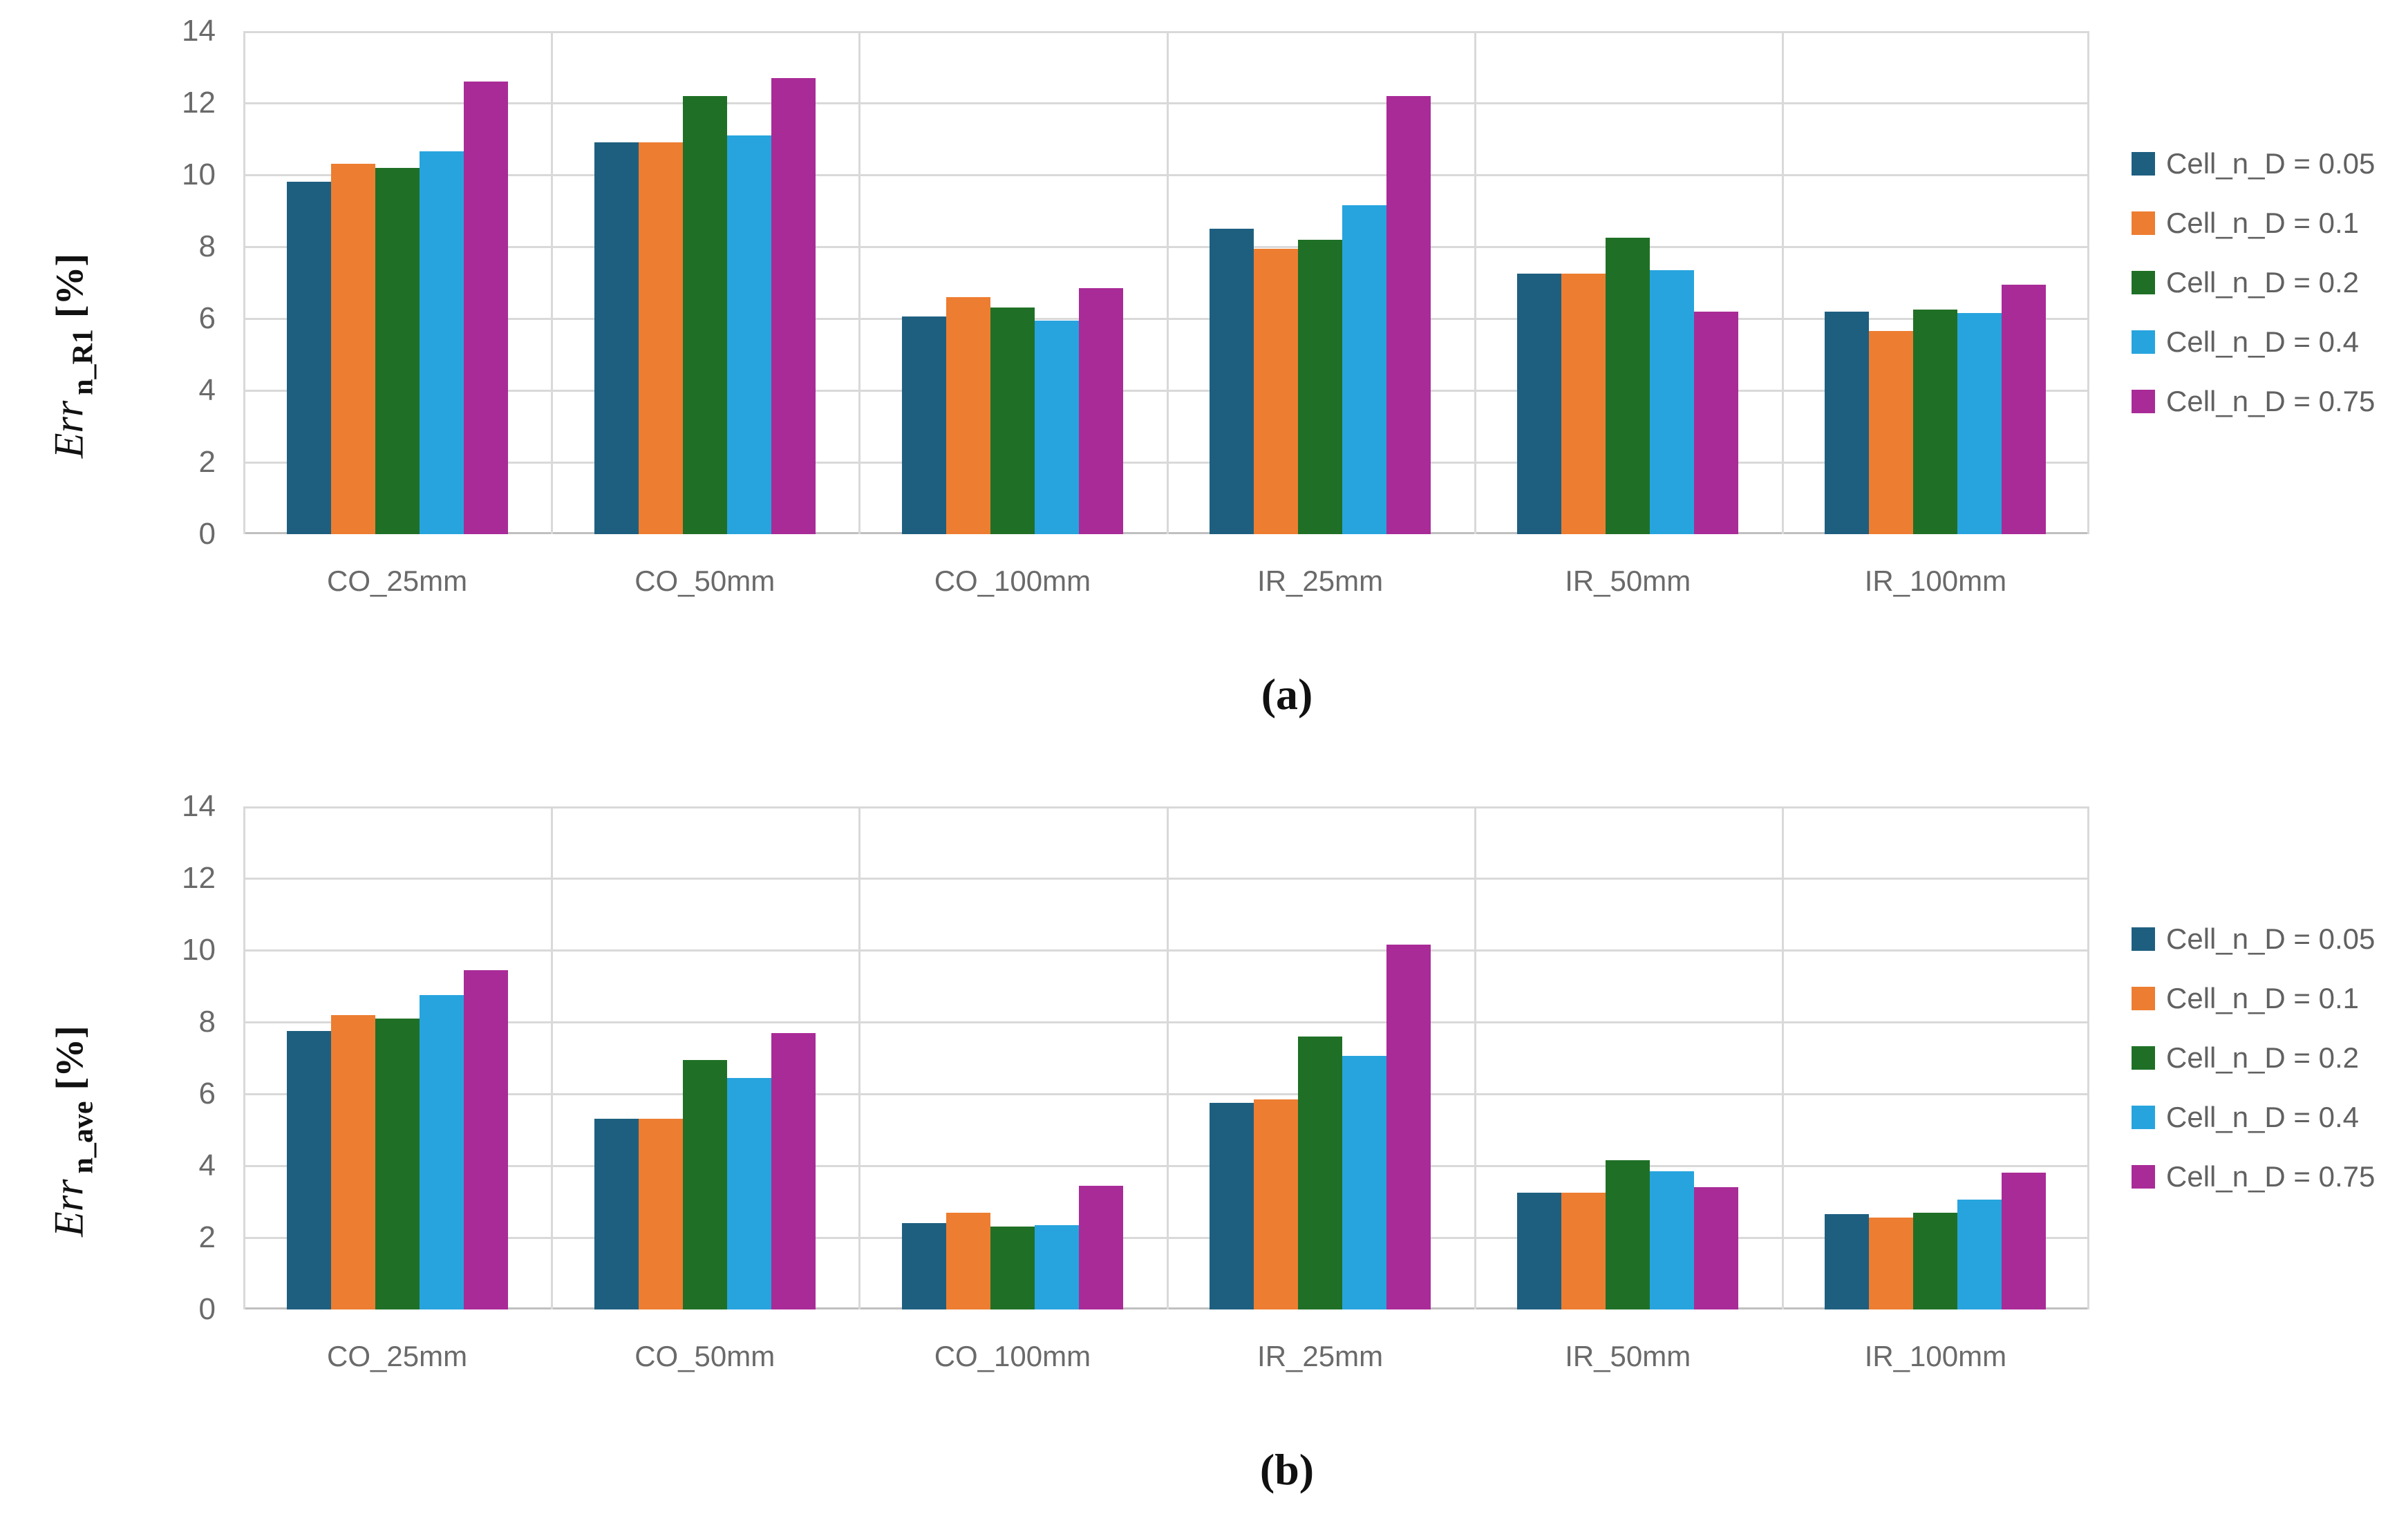 The height and width of the screenshot is (1523, 2408). Describe the element at coordinates (968, 415) in the screenshot. I see `bar-CO_100mm-Cell_n_D=0.1` at that location.